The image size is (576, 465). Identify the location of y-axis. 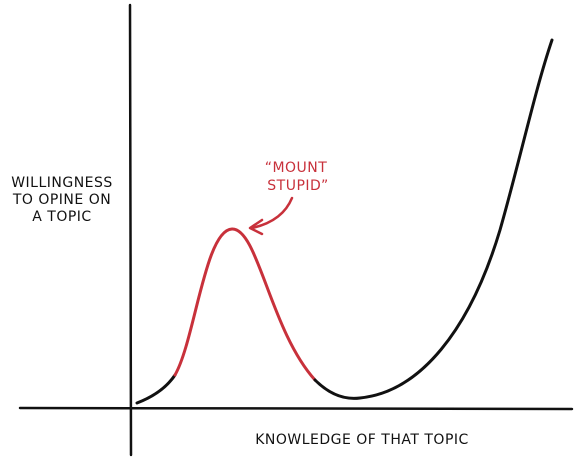
(130, 230).